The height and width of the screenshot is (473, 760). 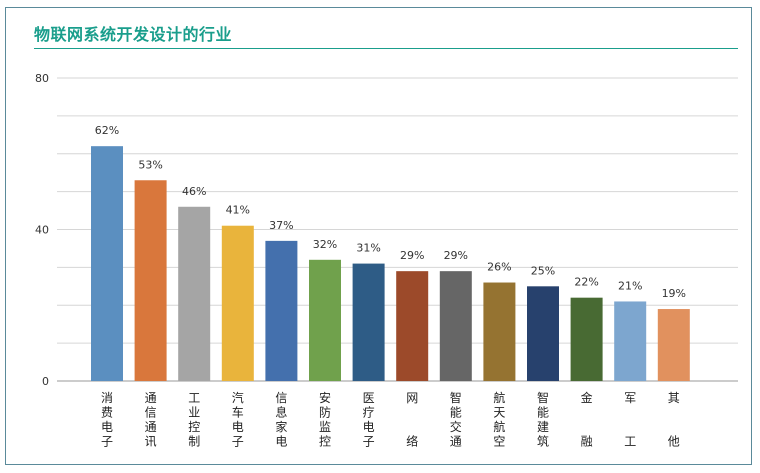 I want to click on y-tick-label: 0, so click(x=45, y=381).